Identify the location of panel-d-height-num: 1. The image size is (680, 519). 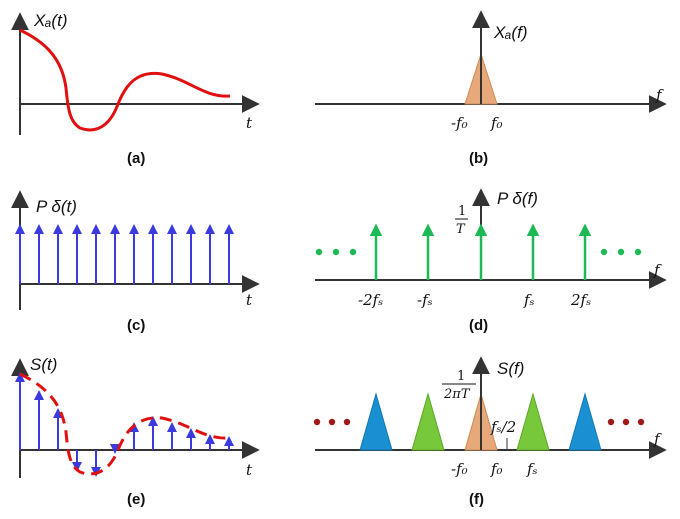
(462, 211).